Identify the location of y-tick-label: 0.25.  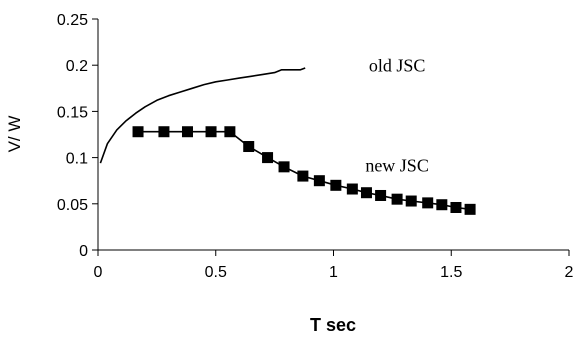
(72, 20).